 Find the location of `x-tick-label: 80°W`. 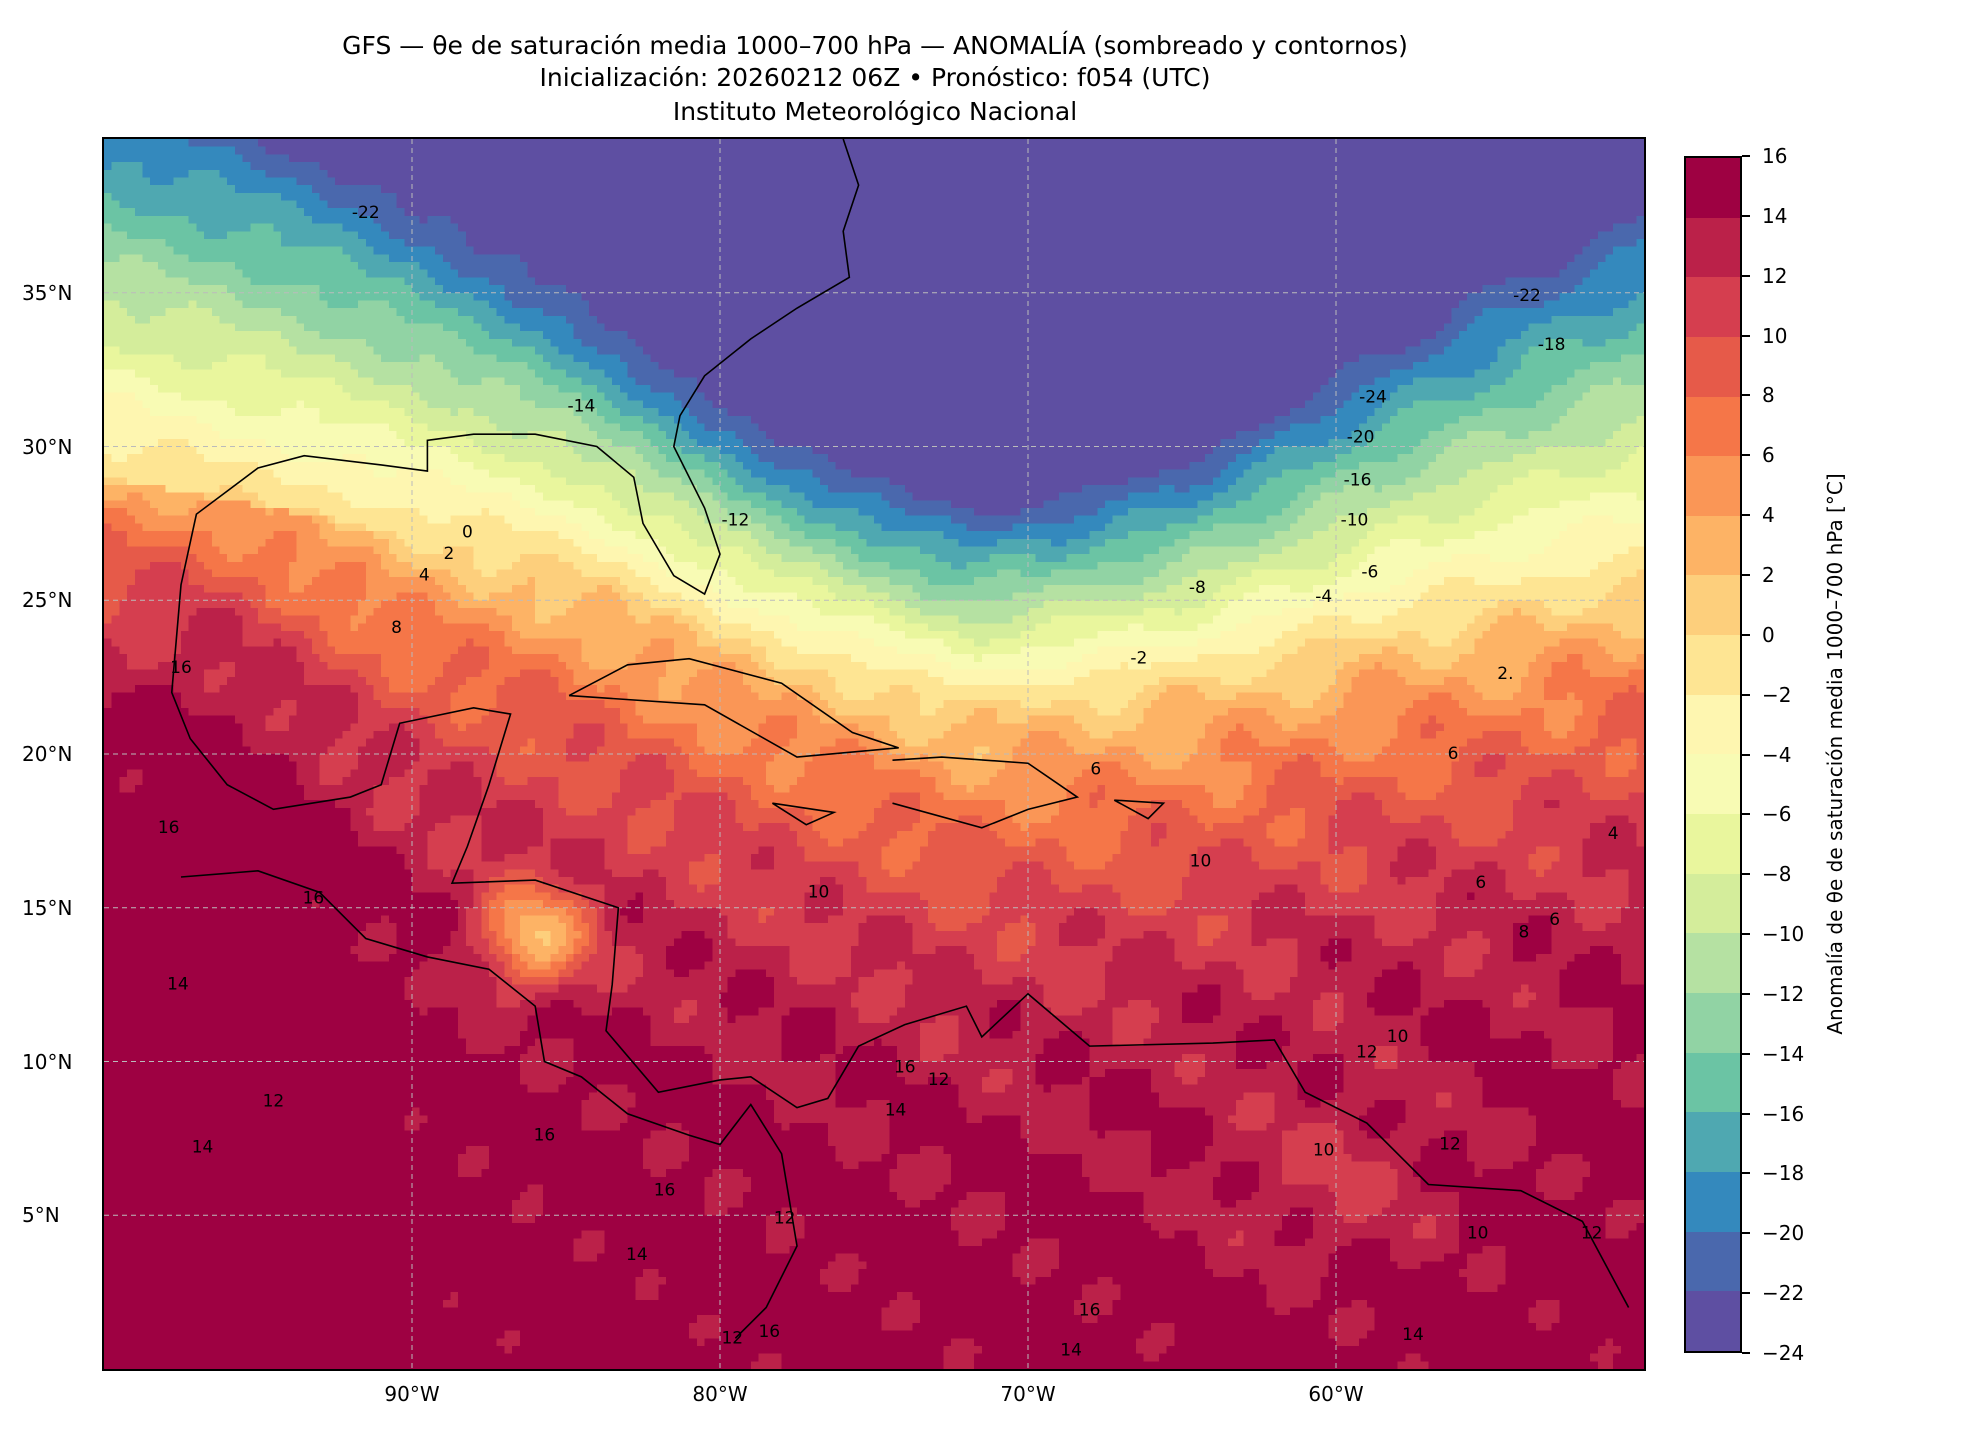

x-tick-label: 80°W is located at coordinates (720, 1394).